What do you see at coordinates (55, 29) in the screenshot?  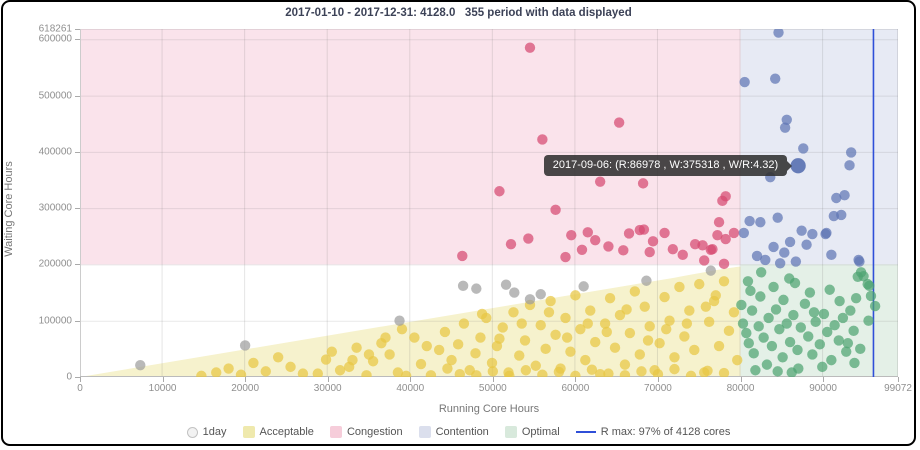 I see `y-tick-label: 618261` at bounding box center [55, 29].